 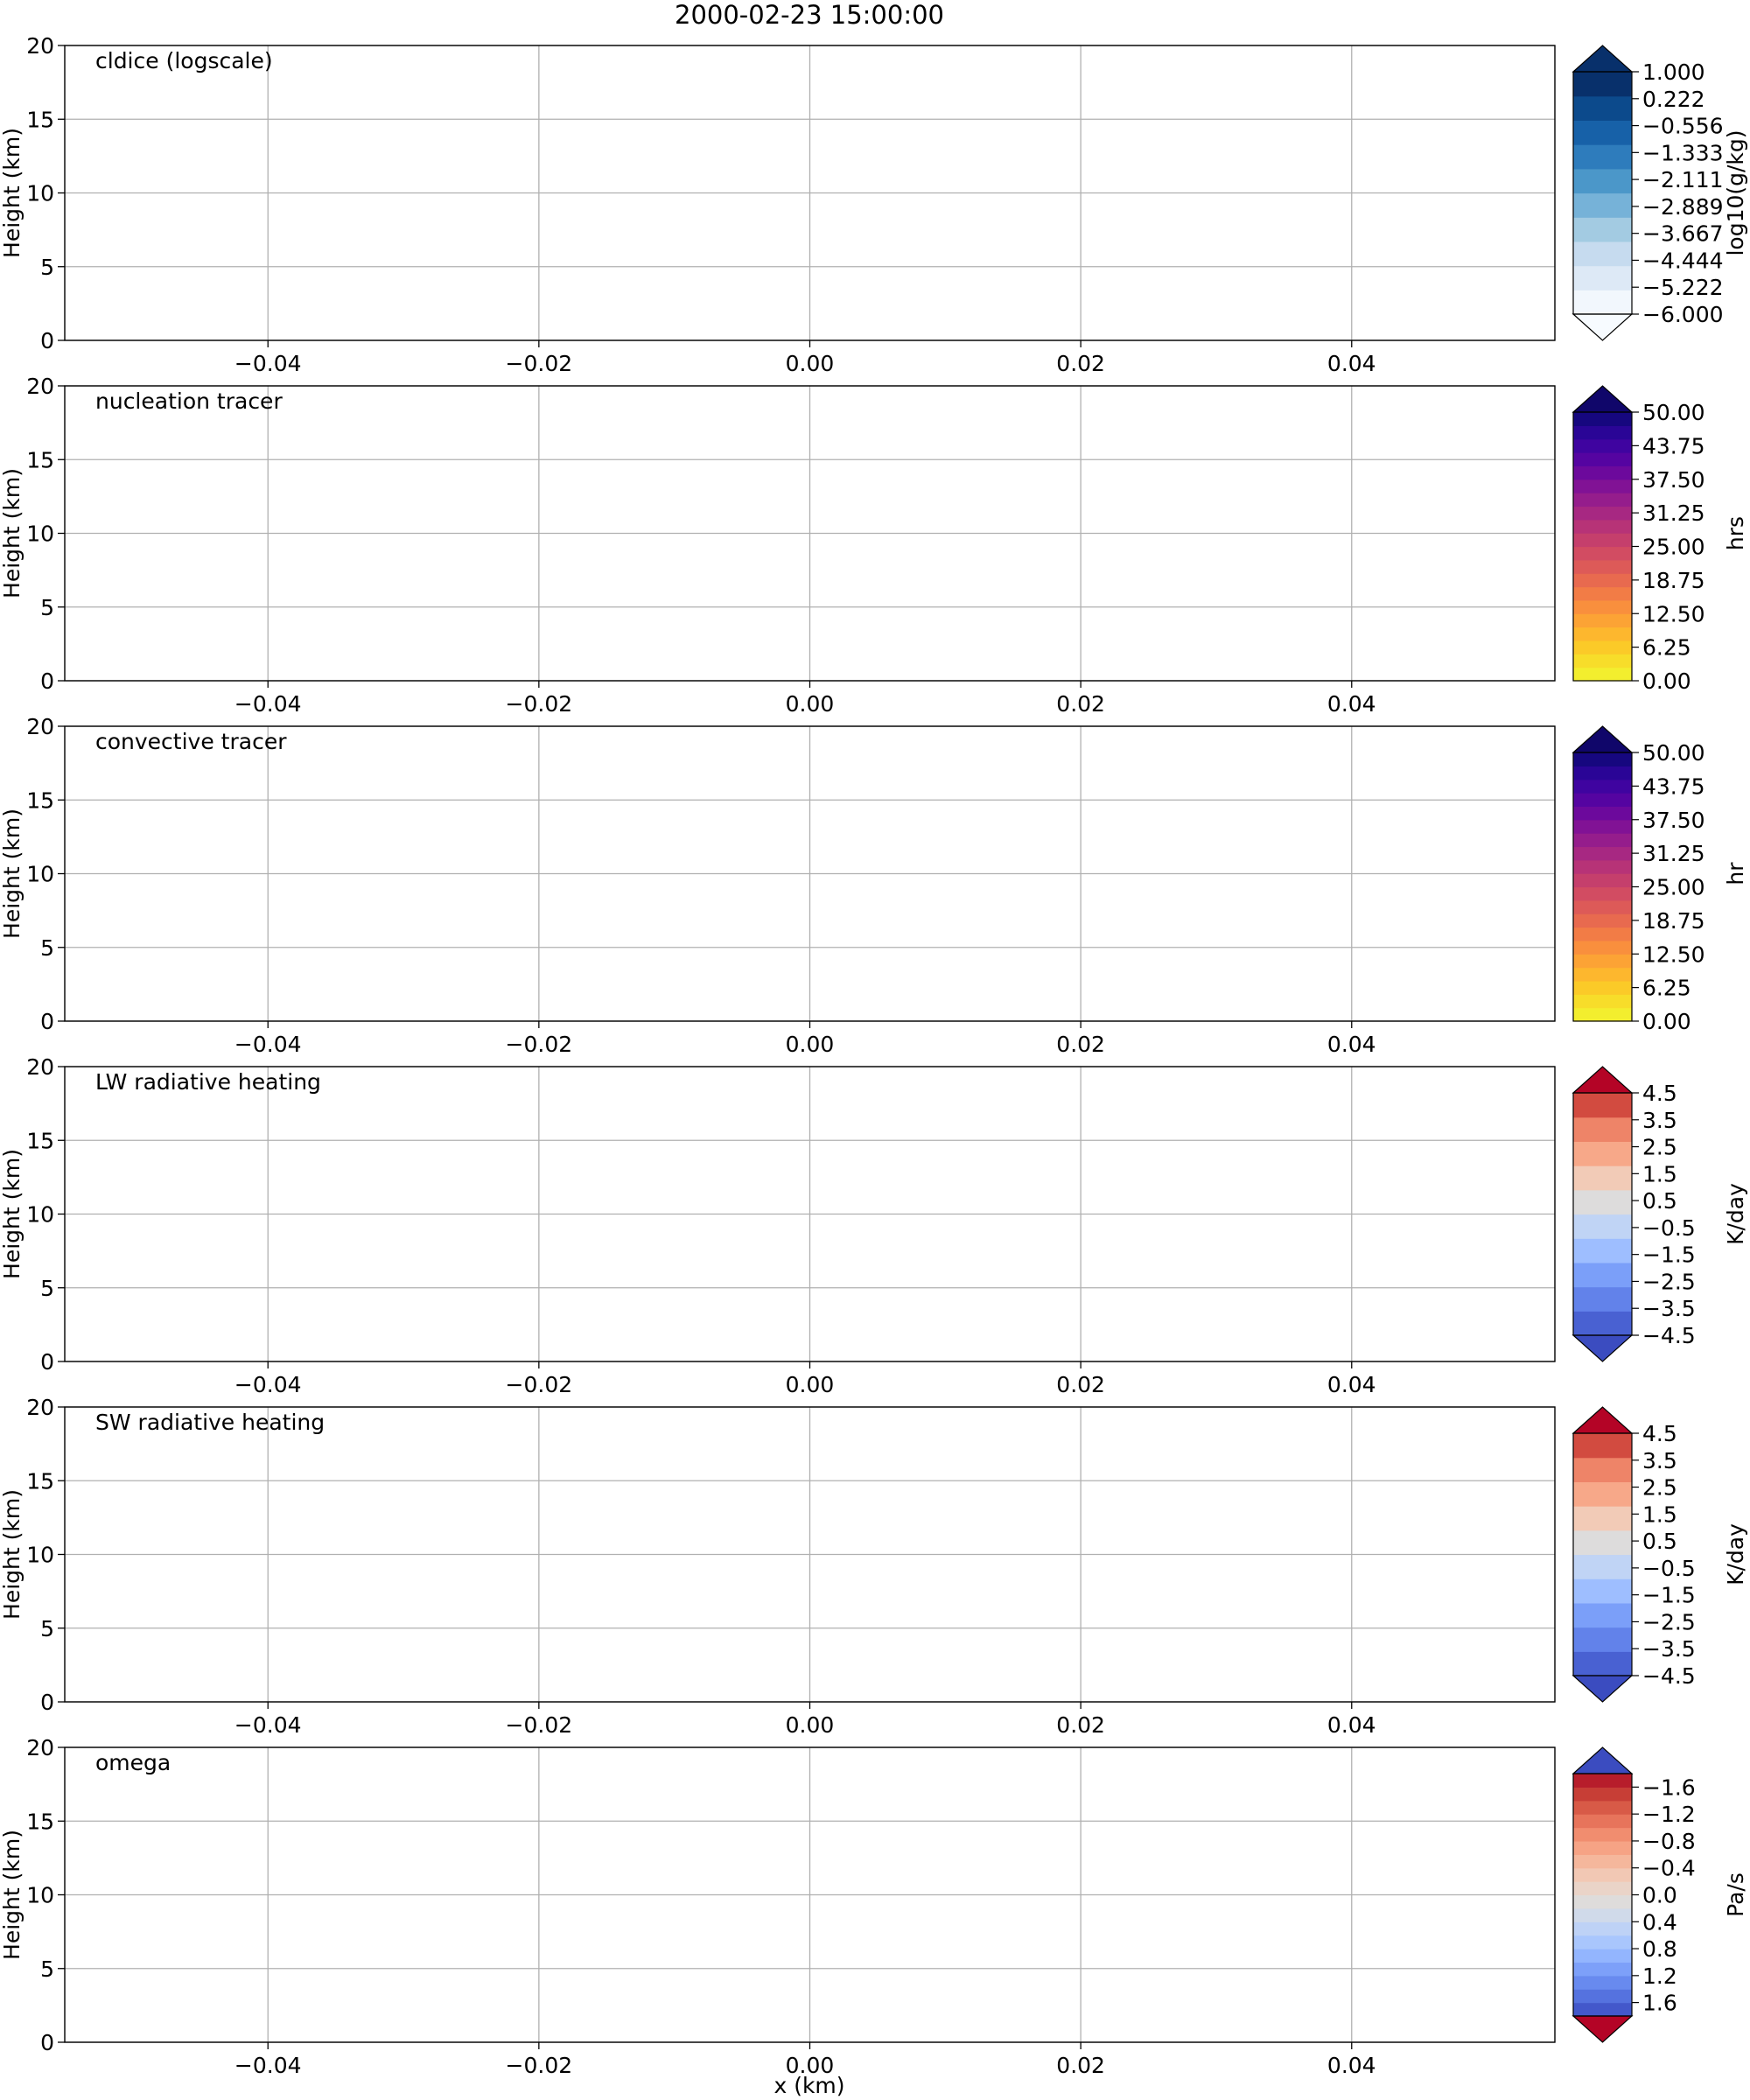 I want to click on colorbar-tick-label: 0.5, so click(x=1659, y=1541).